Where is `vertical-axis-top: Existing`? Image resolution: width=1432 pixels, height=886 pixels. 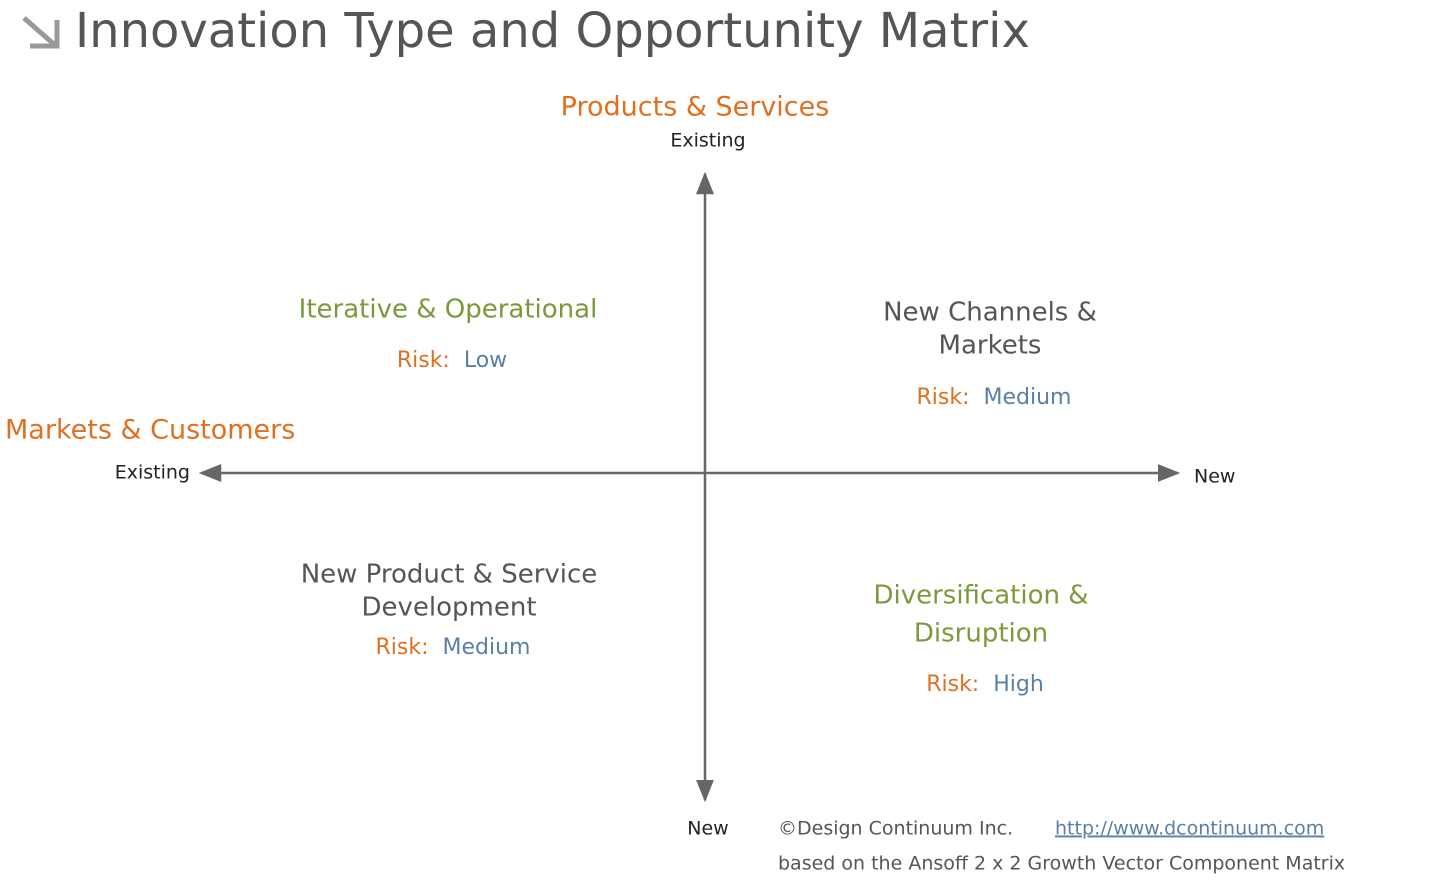 vertical-axis-top: Existing is located at coordinates (707, 141).